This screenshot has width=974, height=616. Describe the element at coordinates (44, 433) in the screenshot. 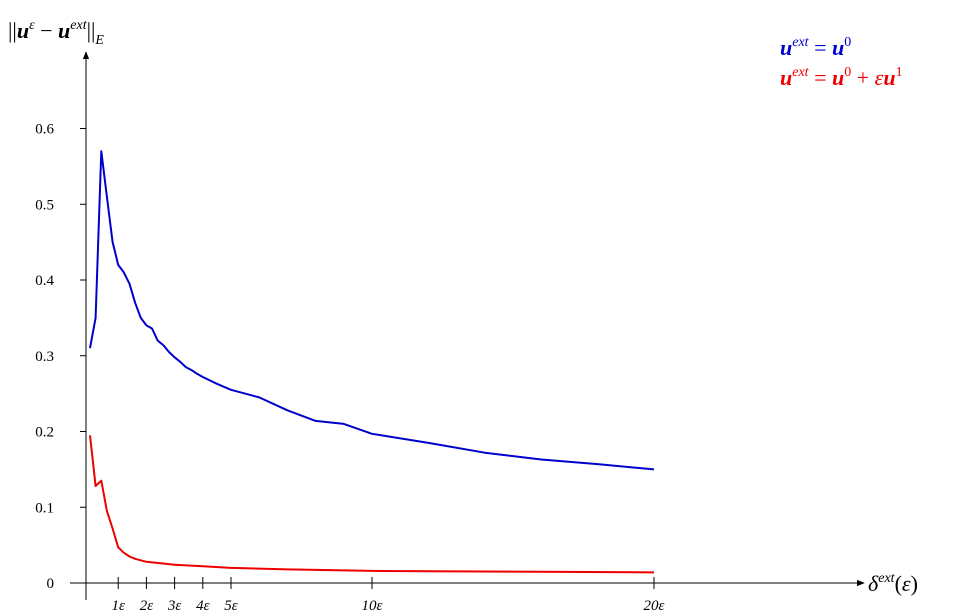

I see `y-tick-label-2: 0.2` at that location.